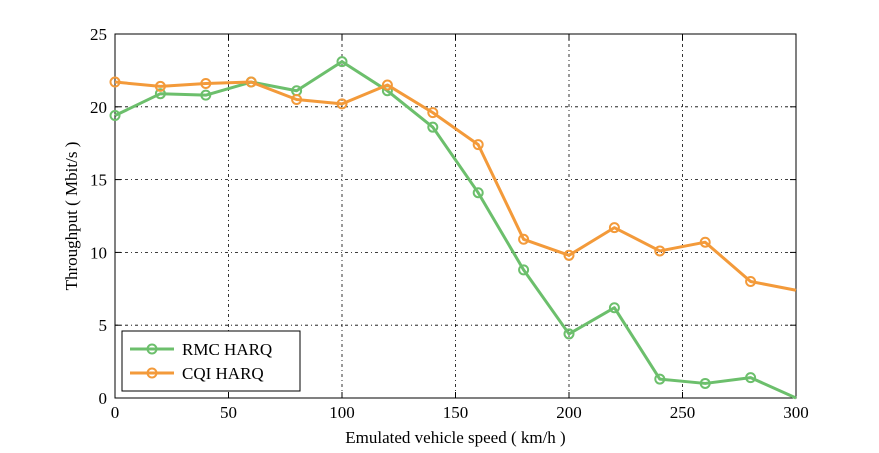  I want to click on x-tick-label: 100, so click(342, 412).